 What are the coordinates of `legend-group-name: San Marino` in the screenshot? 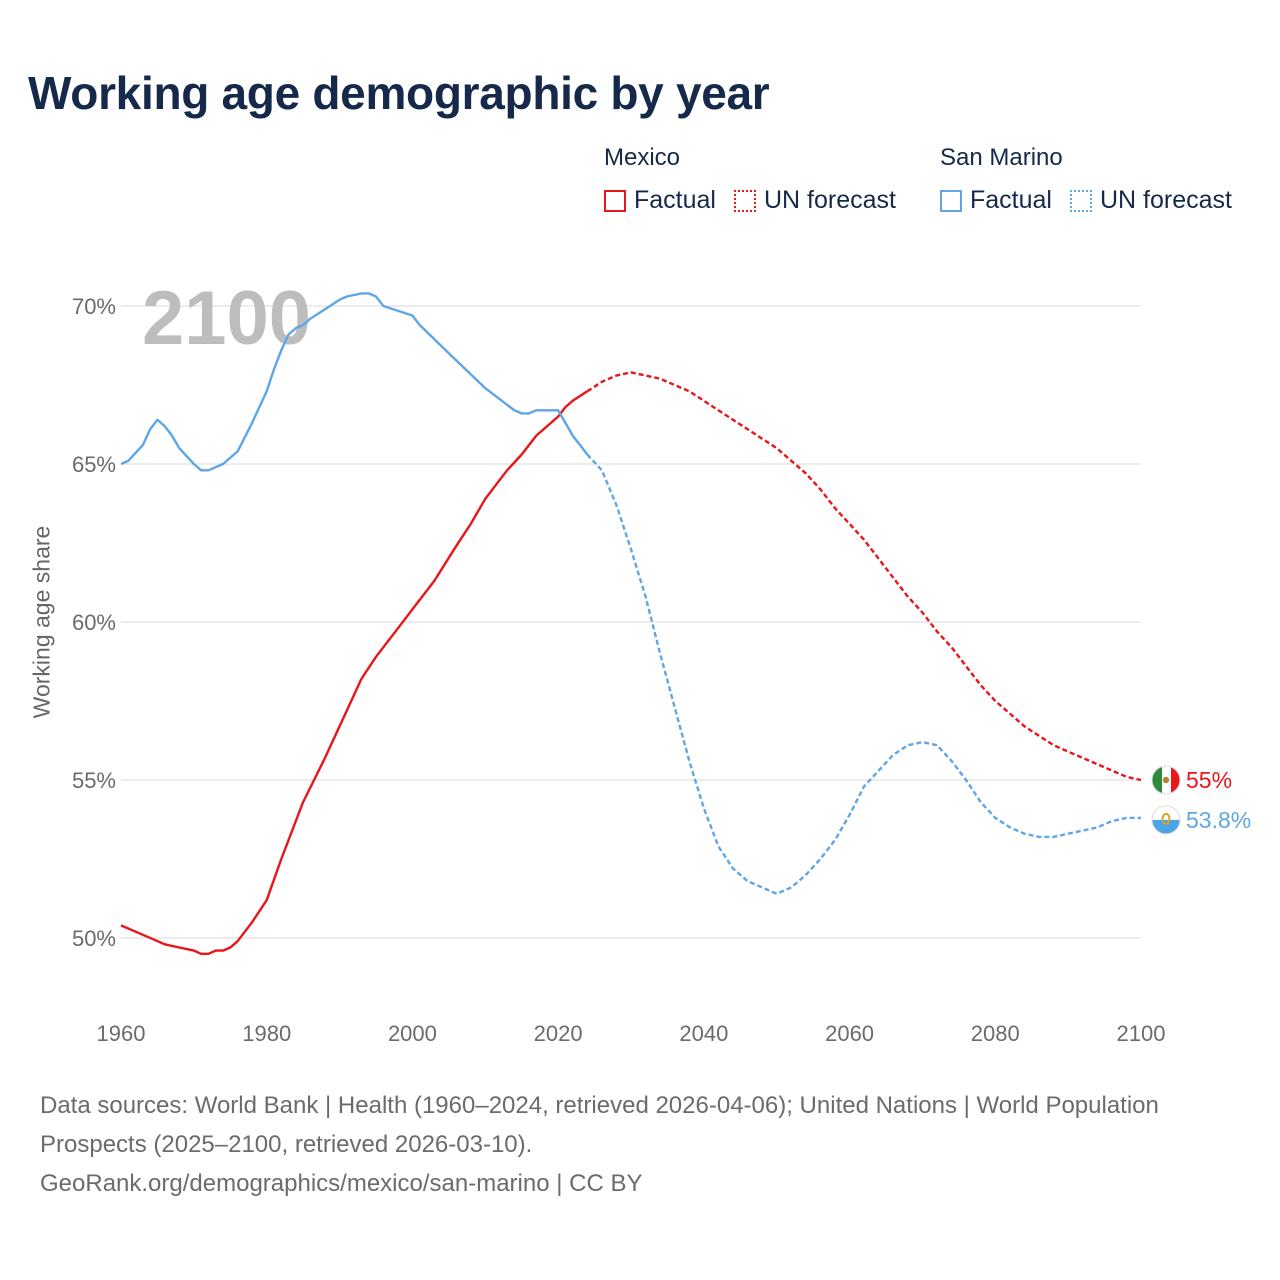 It's located at (1001, 157).